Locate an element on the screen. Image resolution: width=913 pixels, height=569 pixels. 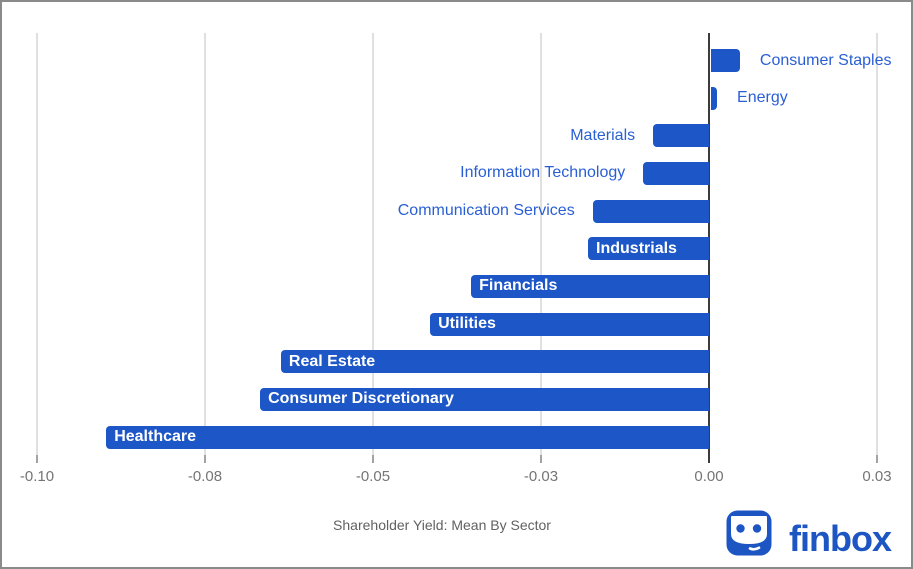
finbox-logo: finbox is located at coordinates (808, 533).